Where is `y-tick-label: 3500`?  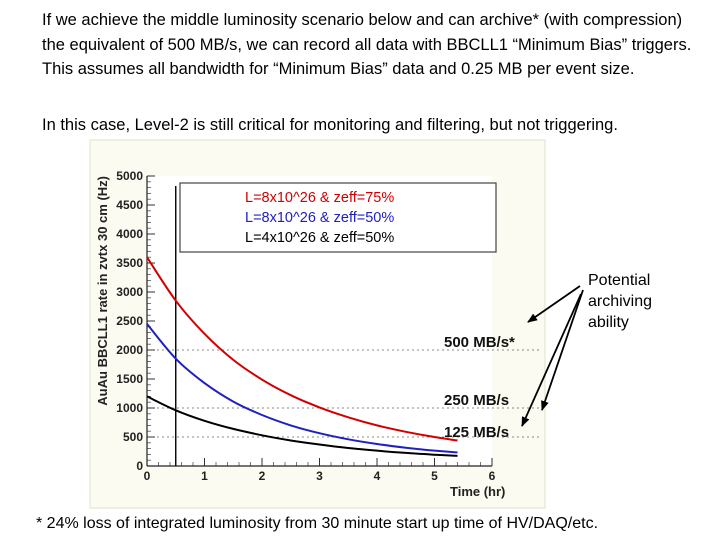
y-tick-label: 3500 is located at coordinates (129, 263).